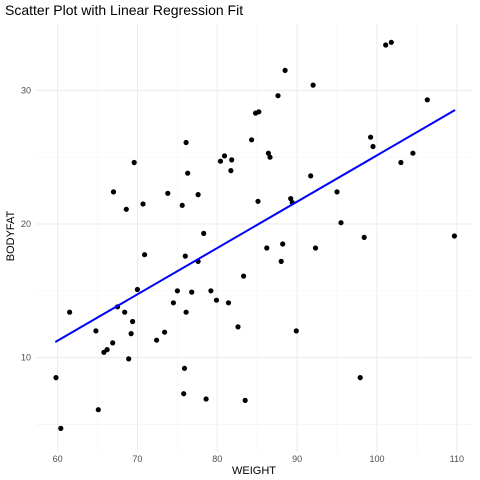 The image size is (480, 480). Describe the element at coordinates (26, 224) in the screenshot. I see `y-tick-label: 20` at that location.